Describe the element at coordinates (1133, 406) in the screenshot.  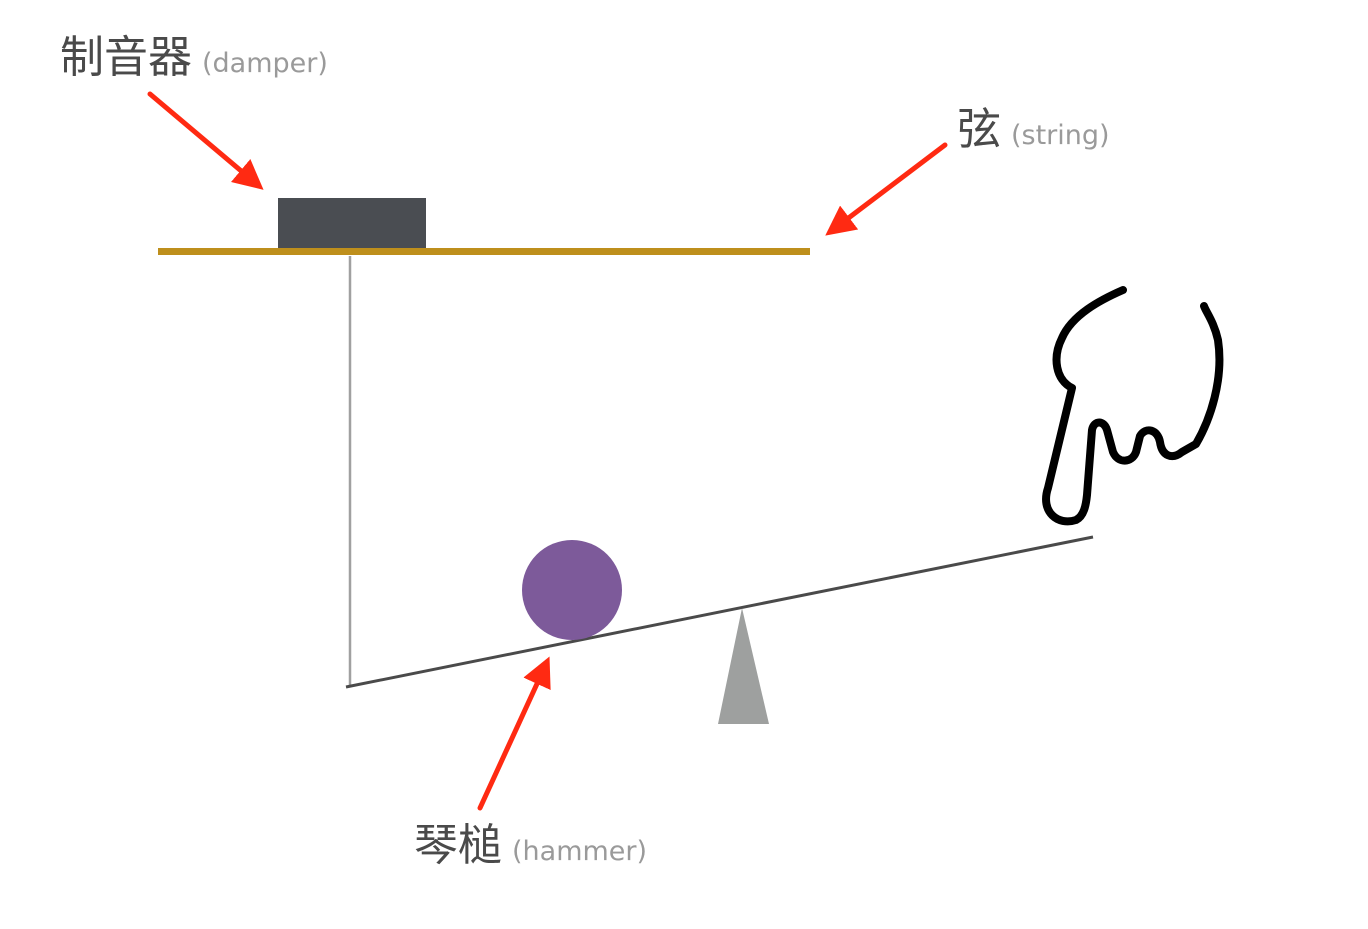
I see `pointing-hand-icon` at that location.